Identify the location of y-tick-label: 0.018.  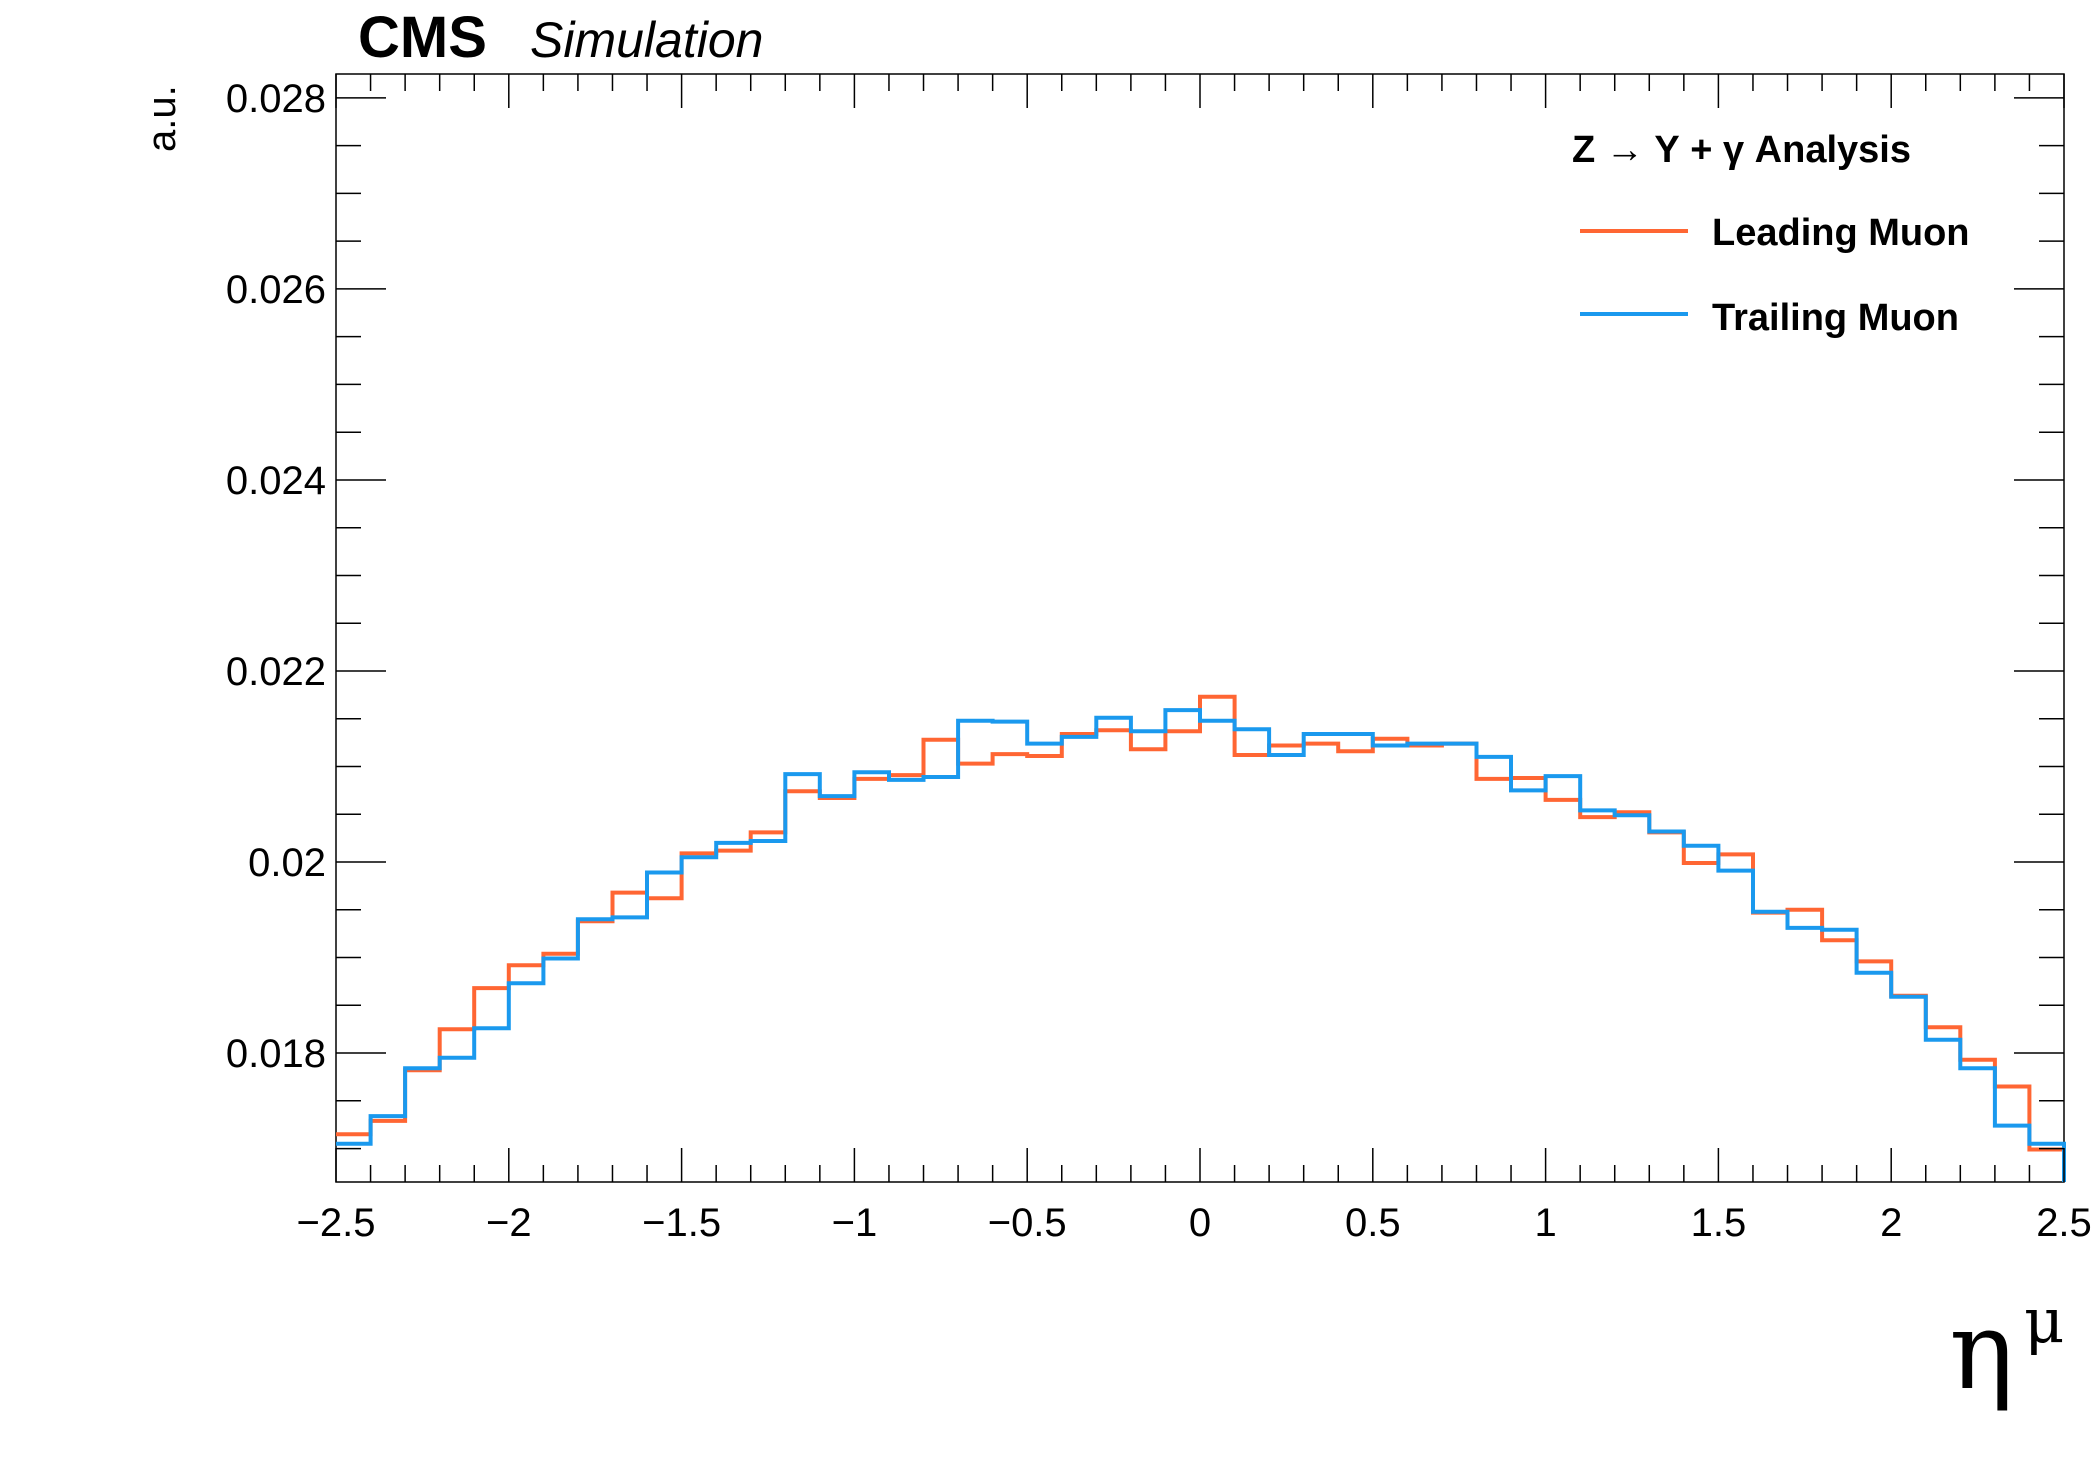
(276, 1054).